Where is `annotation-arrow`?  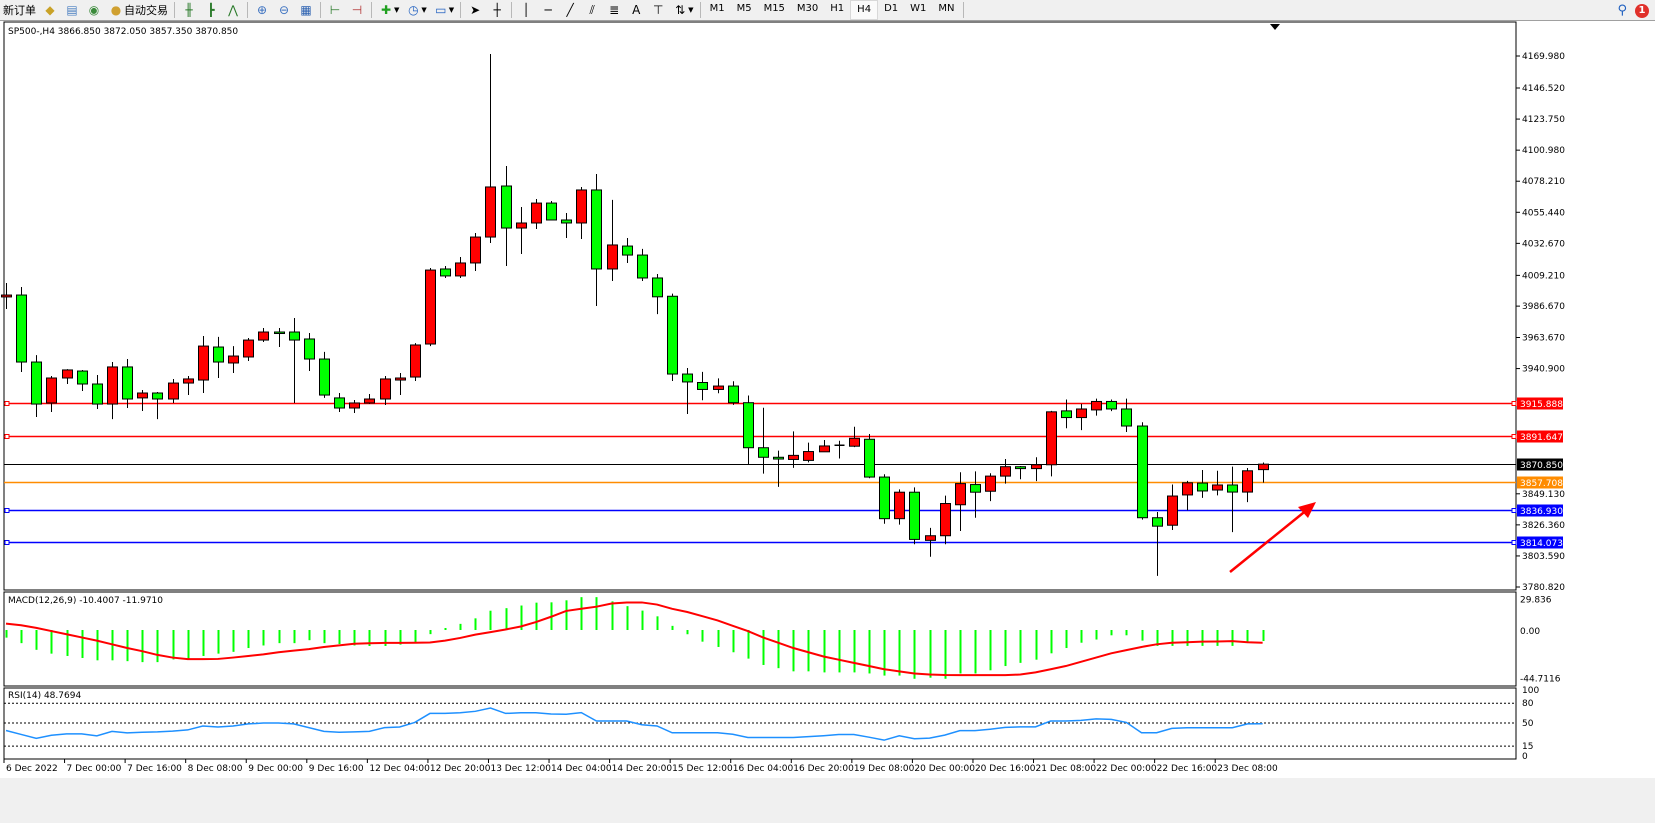 annotation-arrow is located at coordinates (1272, 537).